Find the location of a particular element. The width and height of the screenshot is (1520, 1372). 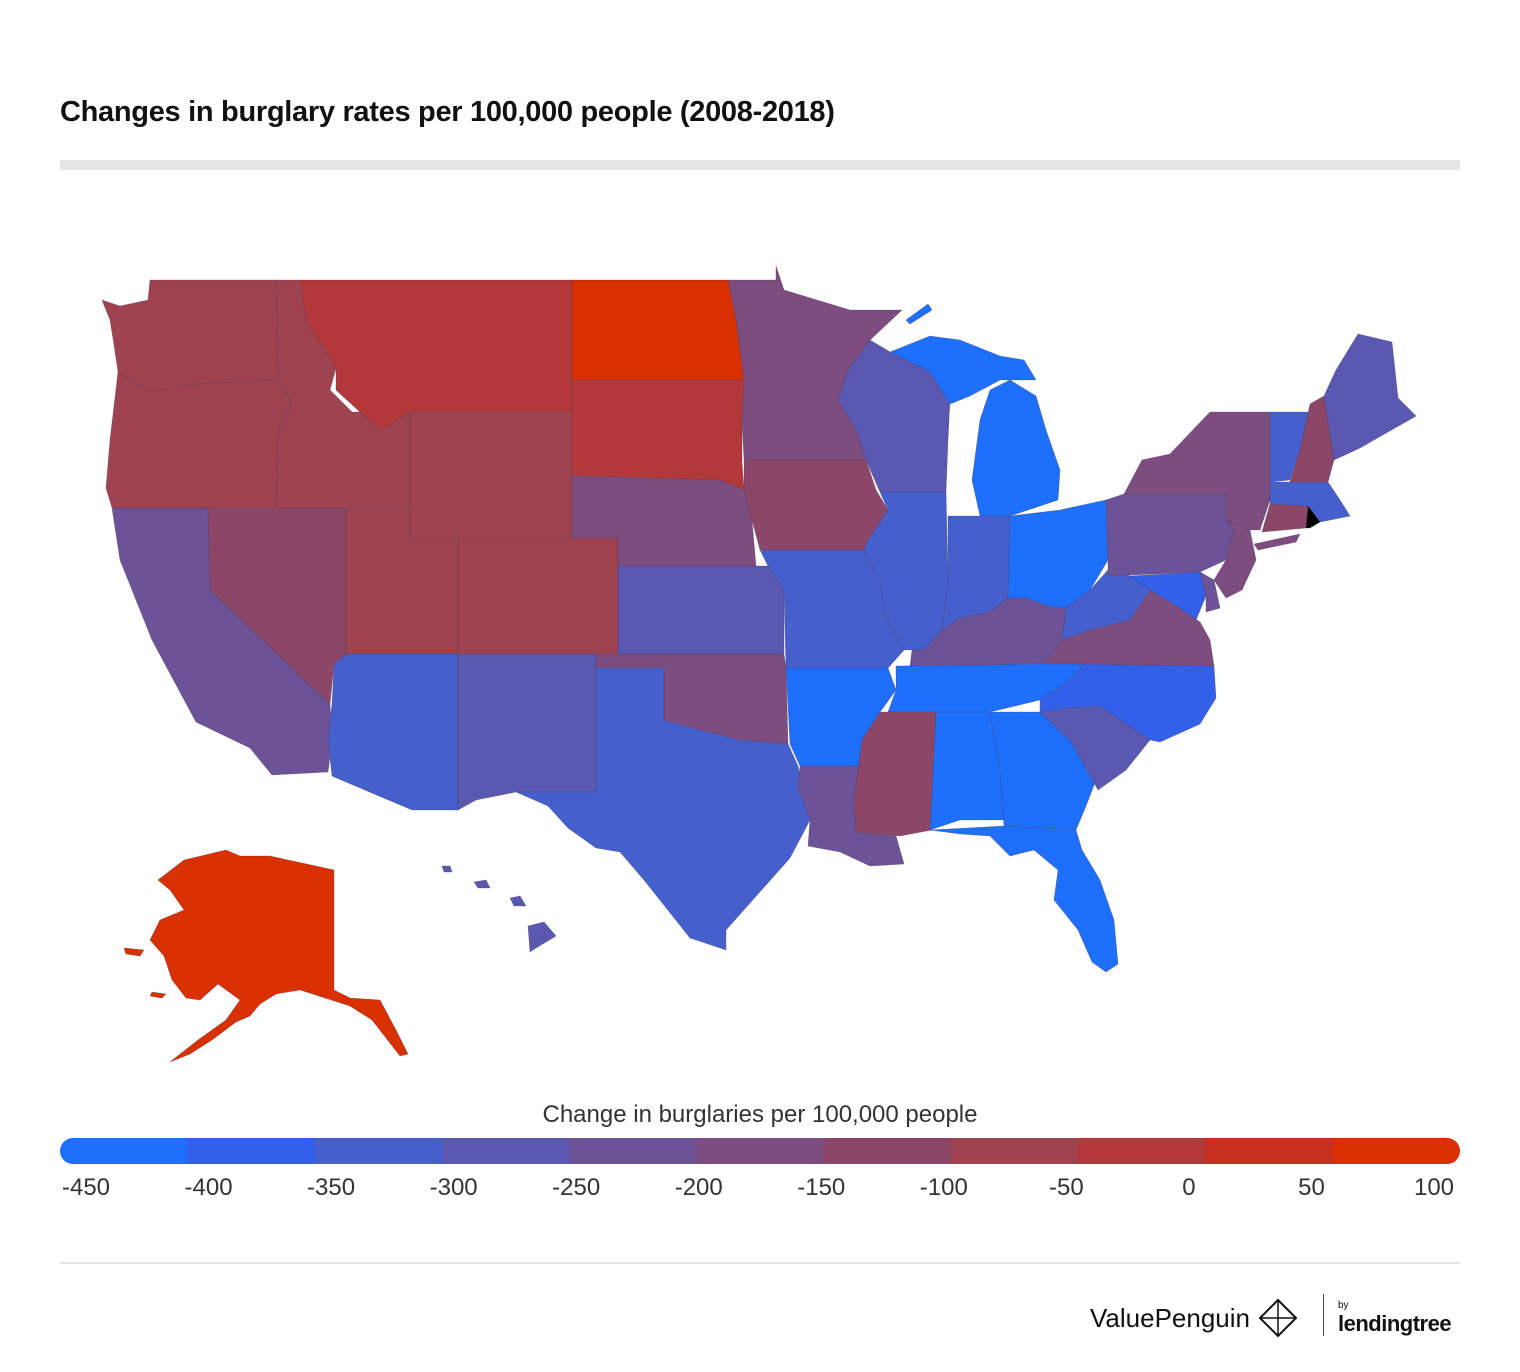

state-oregon is located at coordinates (199, 440).